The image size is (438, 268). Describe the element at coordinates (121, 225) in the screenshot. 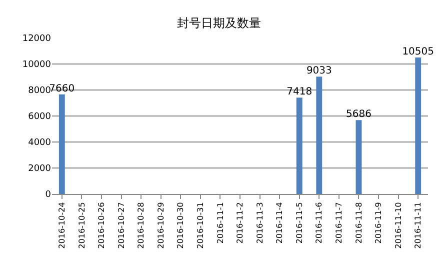

I see `x-tick-label: 2016-10-27` at that location.